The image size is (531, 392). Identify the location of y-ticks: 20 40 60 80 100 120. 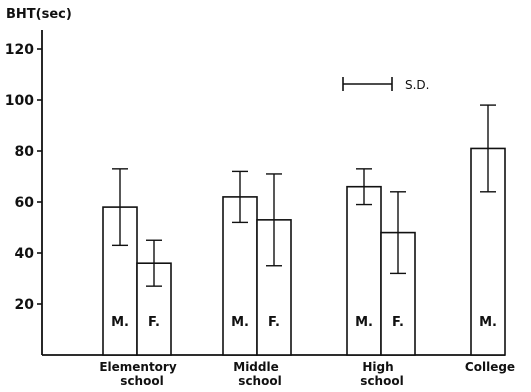
(23, 177).